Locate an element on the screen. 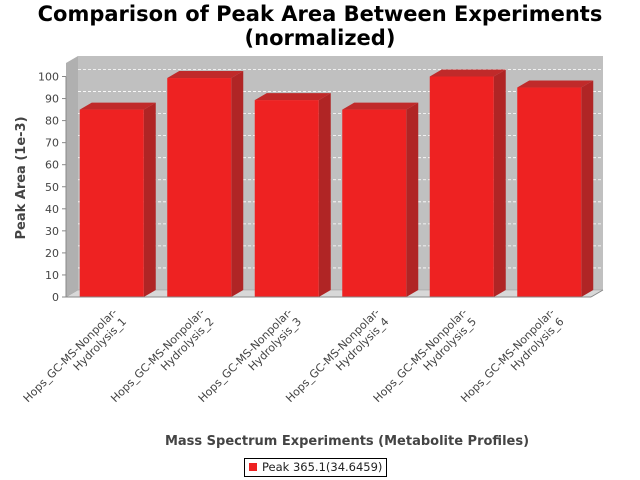 This screenshot has width=640, height=480. x-tick-label-line: Hops_GC-MS-Nonpolar- is located at coordinates (70, 355).